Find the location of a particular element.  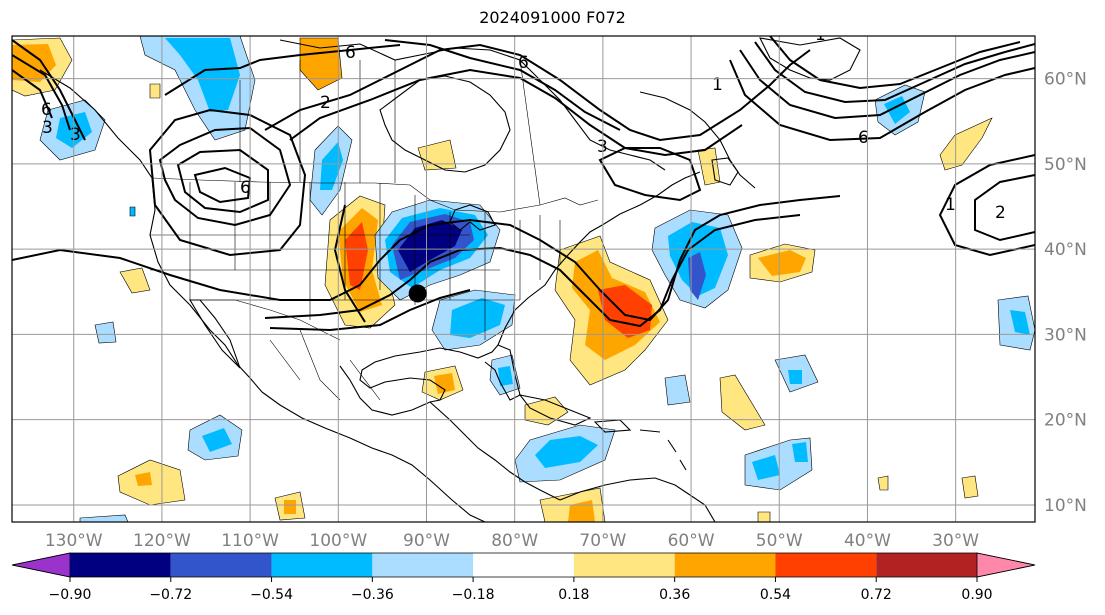

latitude-tick-label: 60°N is located at coordinates (1065, 80).